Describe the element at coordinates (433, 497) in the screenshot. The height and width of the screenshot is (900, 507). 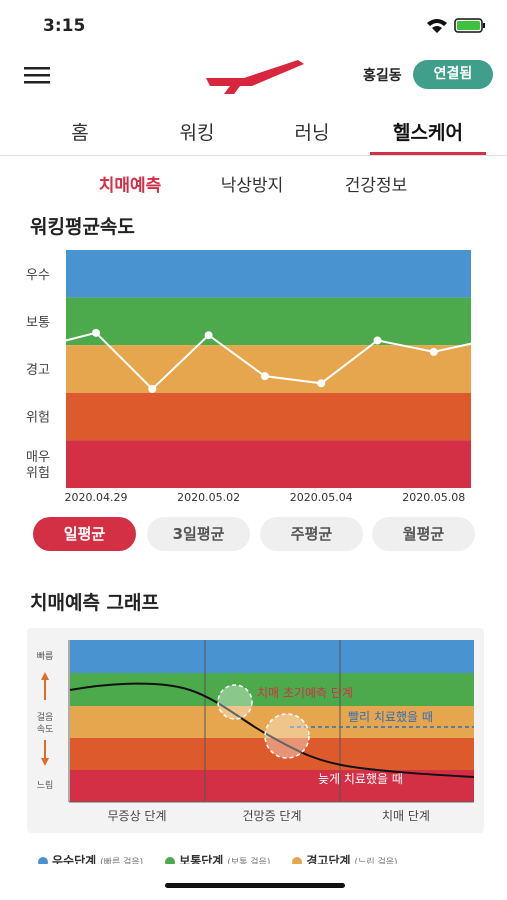
I see `x-tick-label: 2020.05.08` at that location.